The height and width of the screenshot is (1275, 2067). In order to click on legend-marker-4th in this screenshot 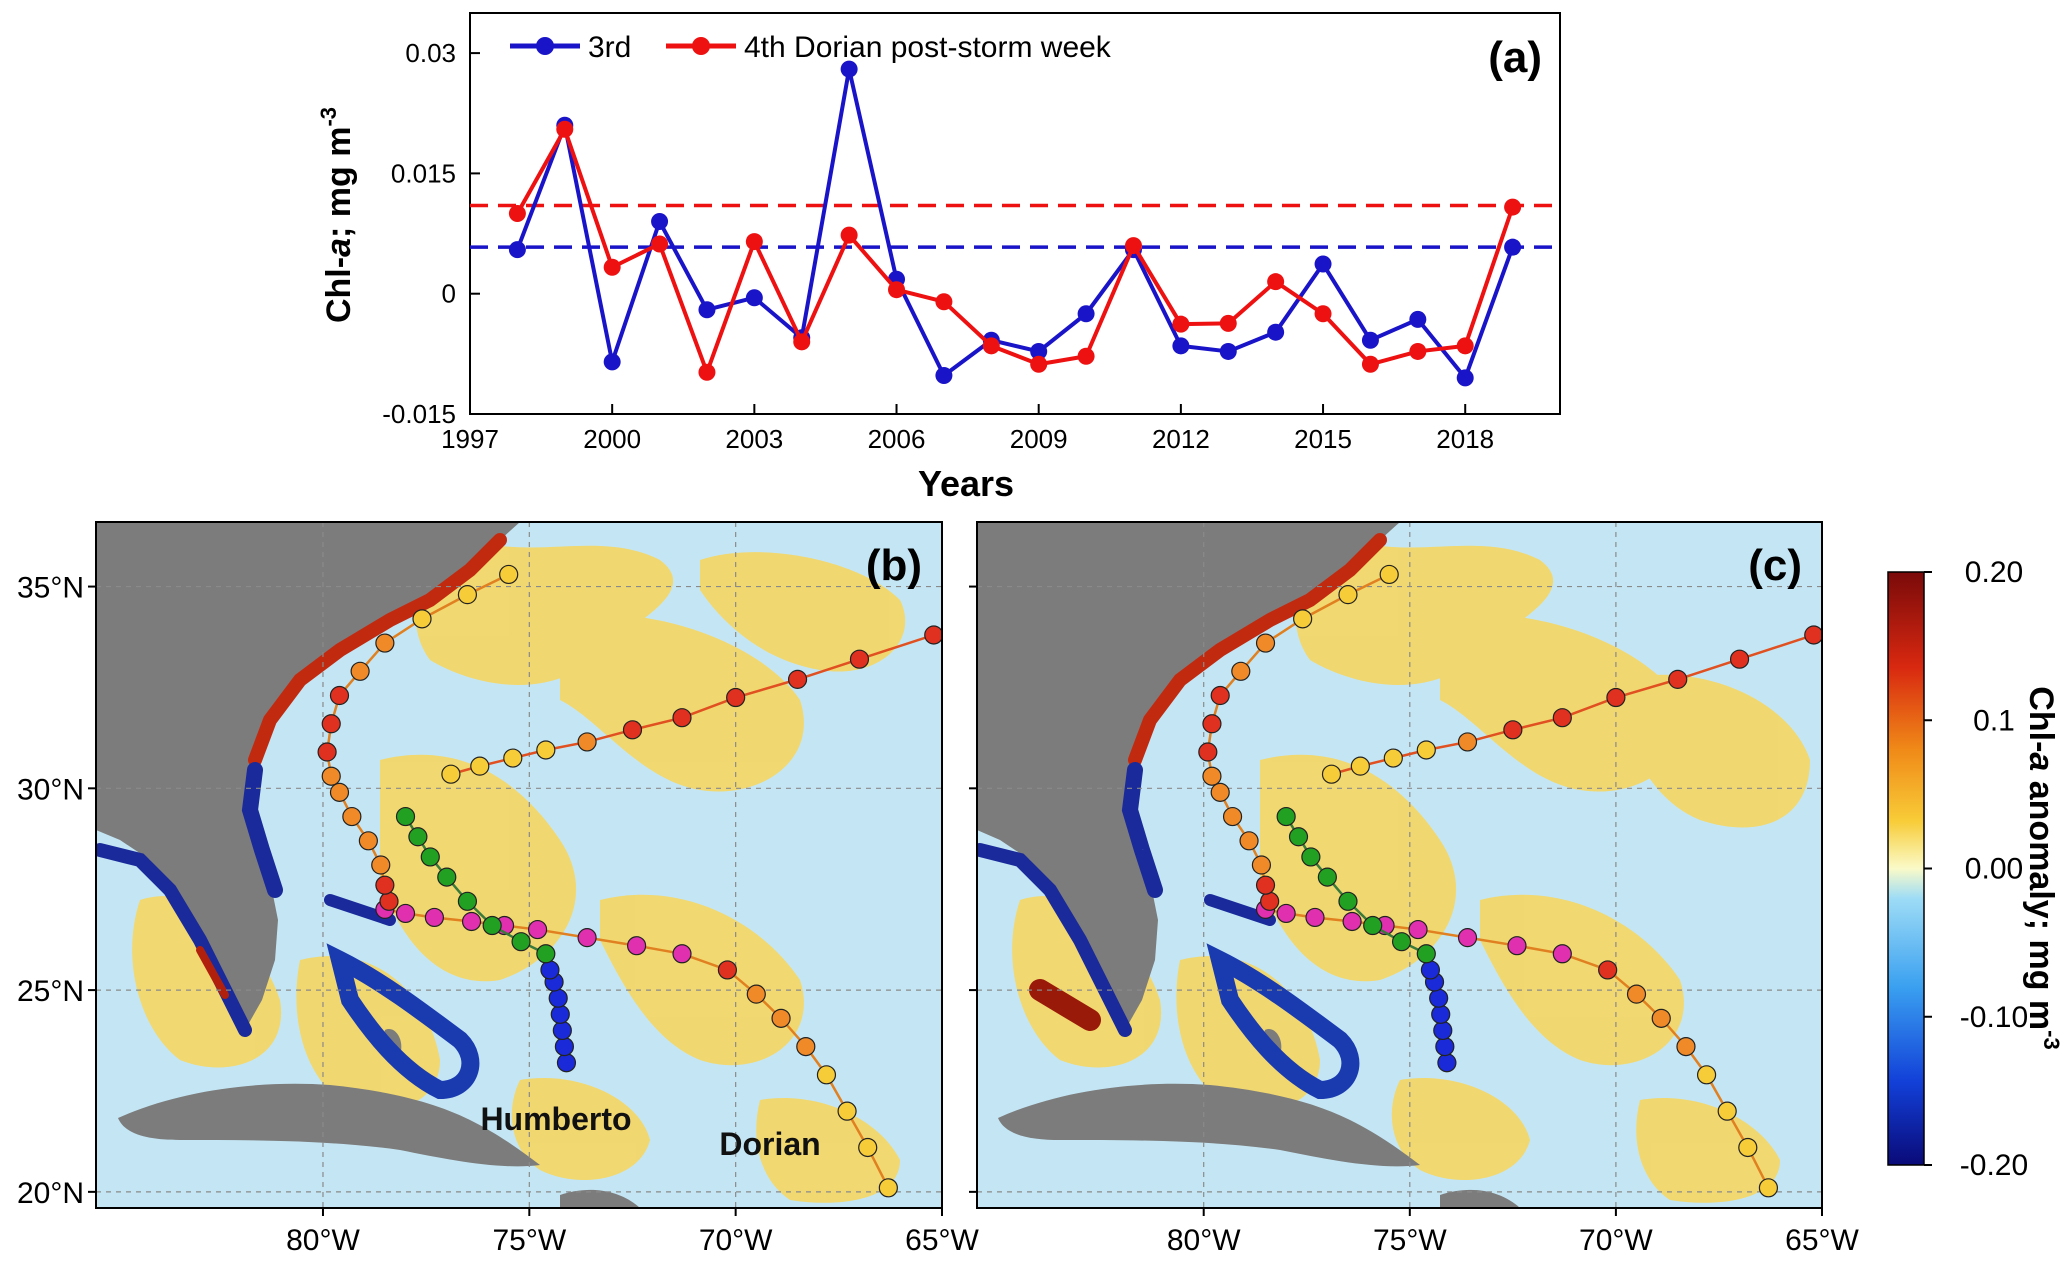, I will do `click(701, 46)`.